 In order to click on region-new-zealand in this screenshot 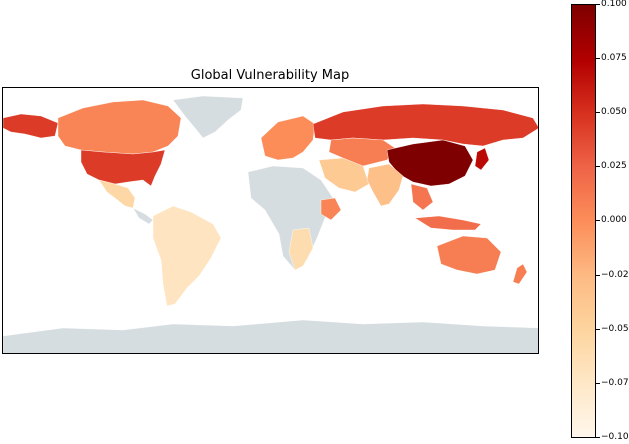, I will do `click(520, 274)`.